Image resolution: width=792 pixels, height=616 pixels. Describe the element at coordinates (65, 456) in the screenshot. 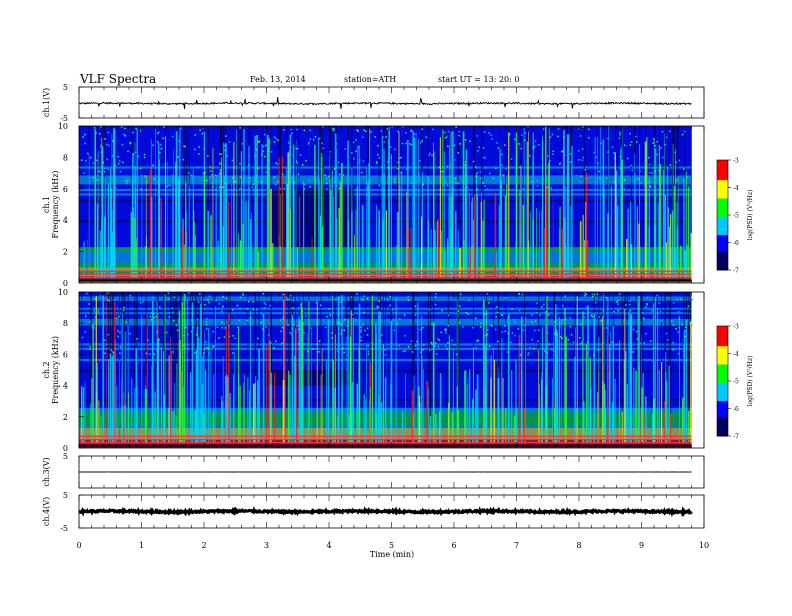

I see `ch3-waveform-ytick-label: 5` at that location.